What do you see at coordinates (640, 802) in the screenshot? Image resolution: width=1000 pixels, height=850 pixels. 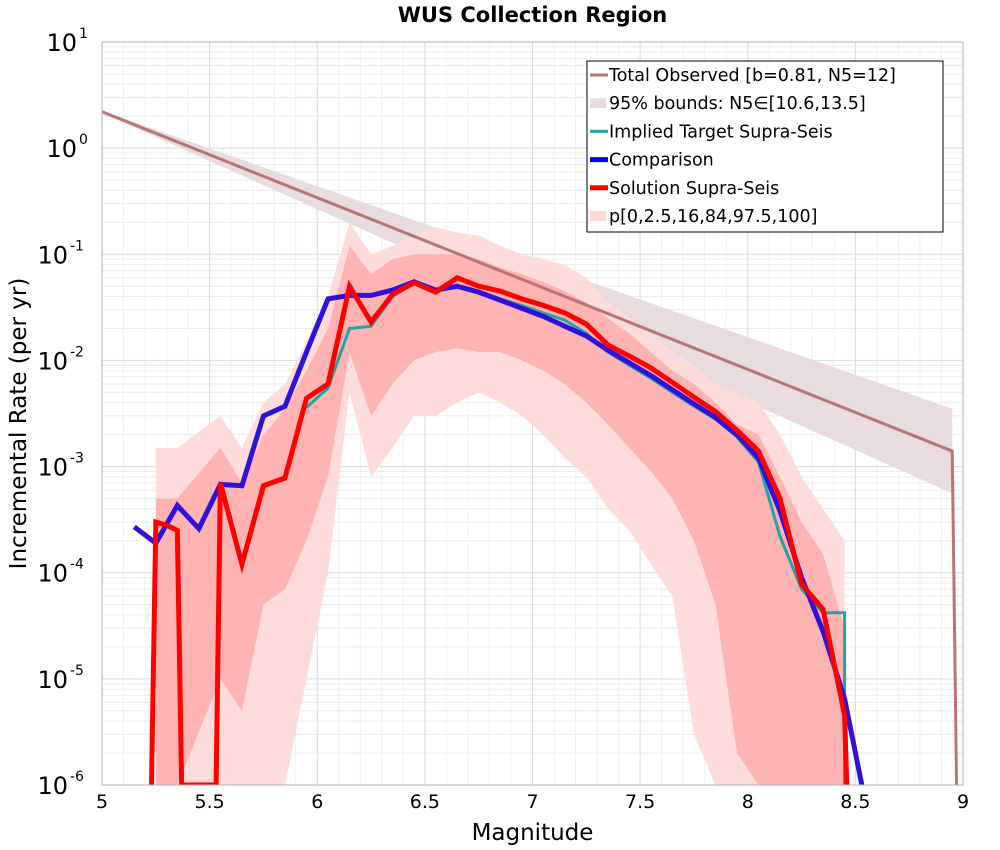 I see `x-tick-label: 7.5` at bounding box center [640, 802].